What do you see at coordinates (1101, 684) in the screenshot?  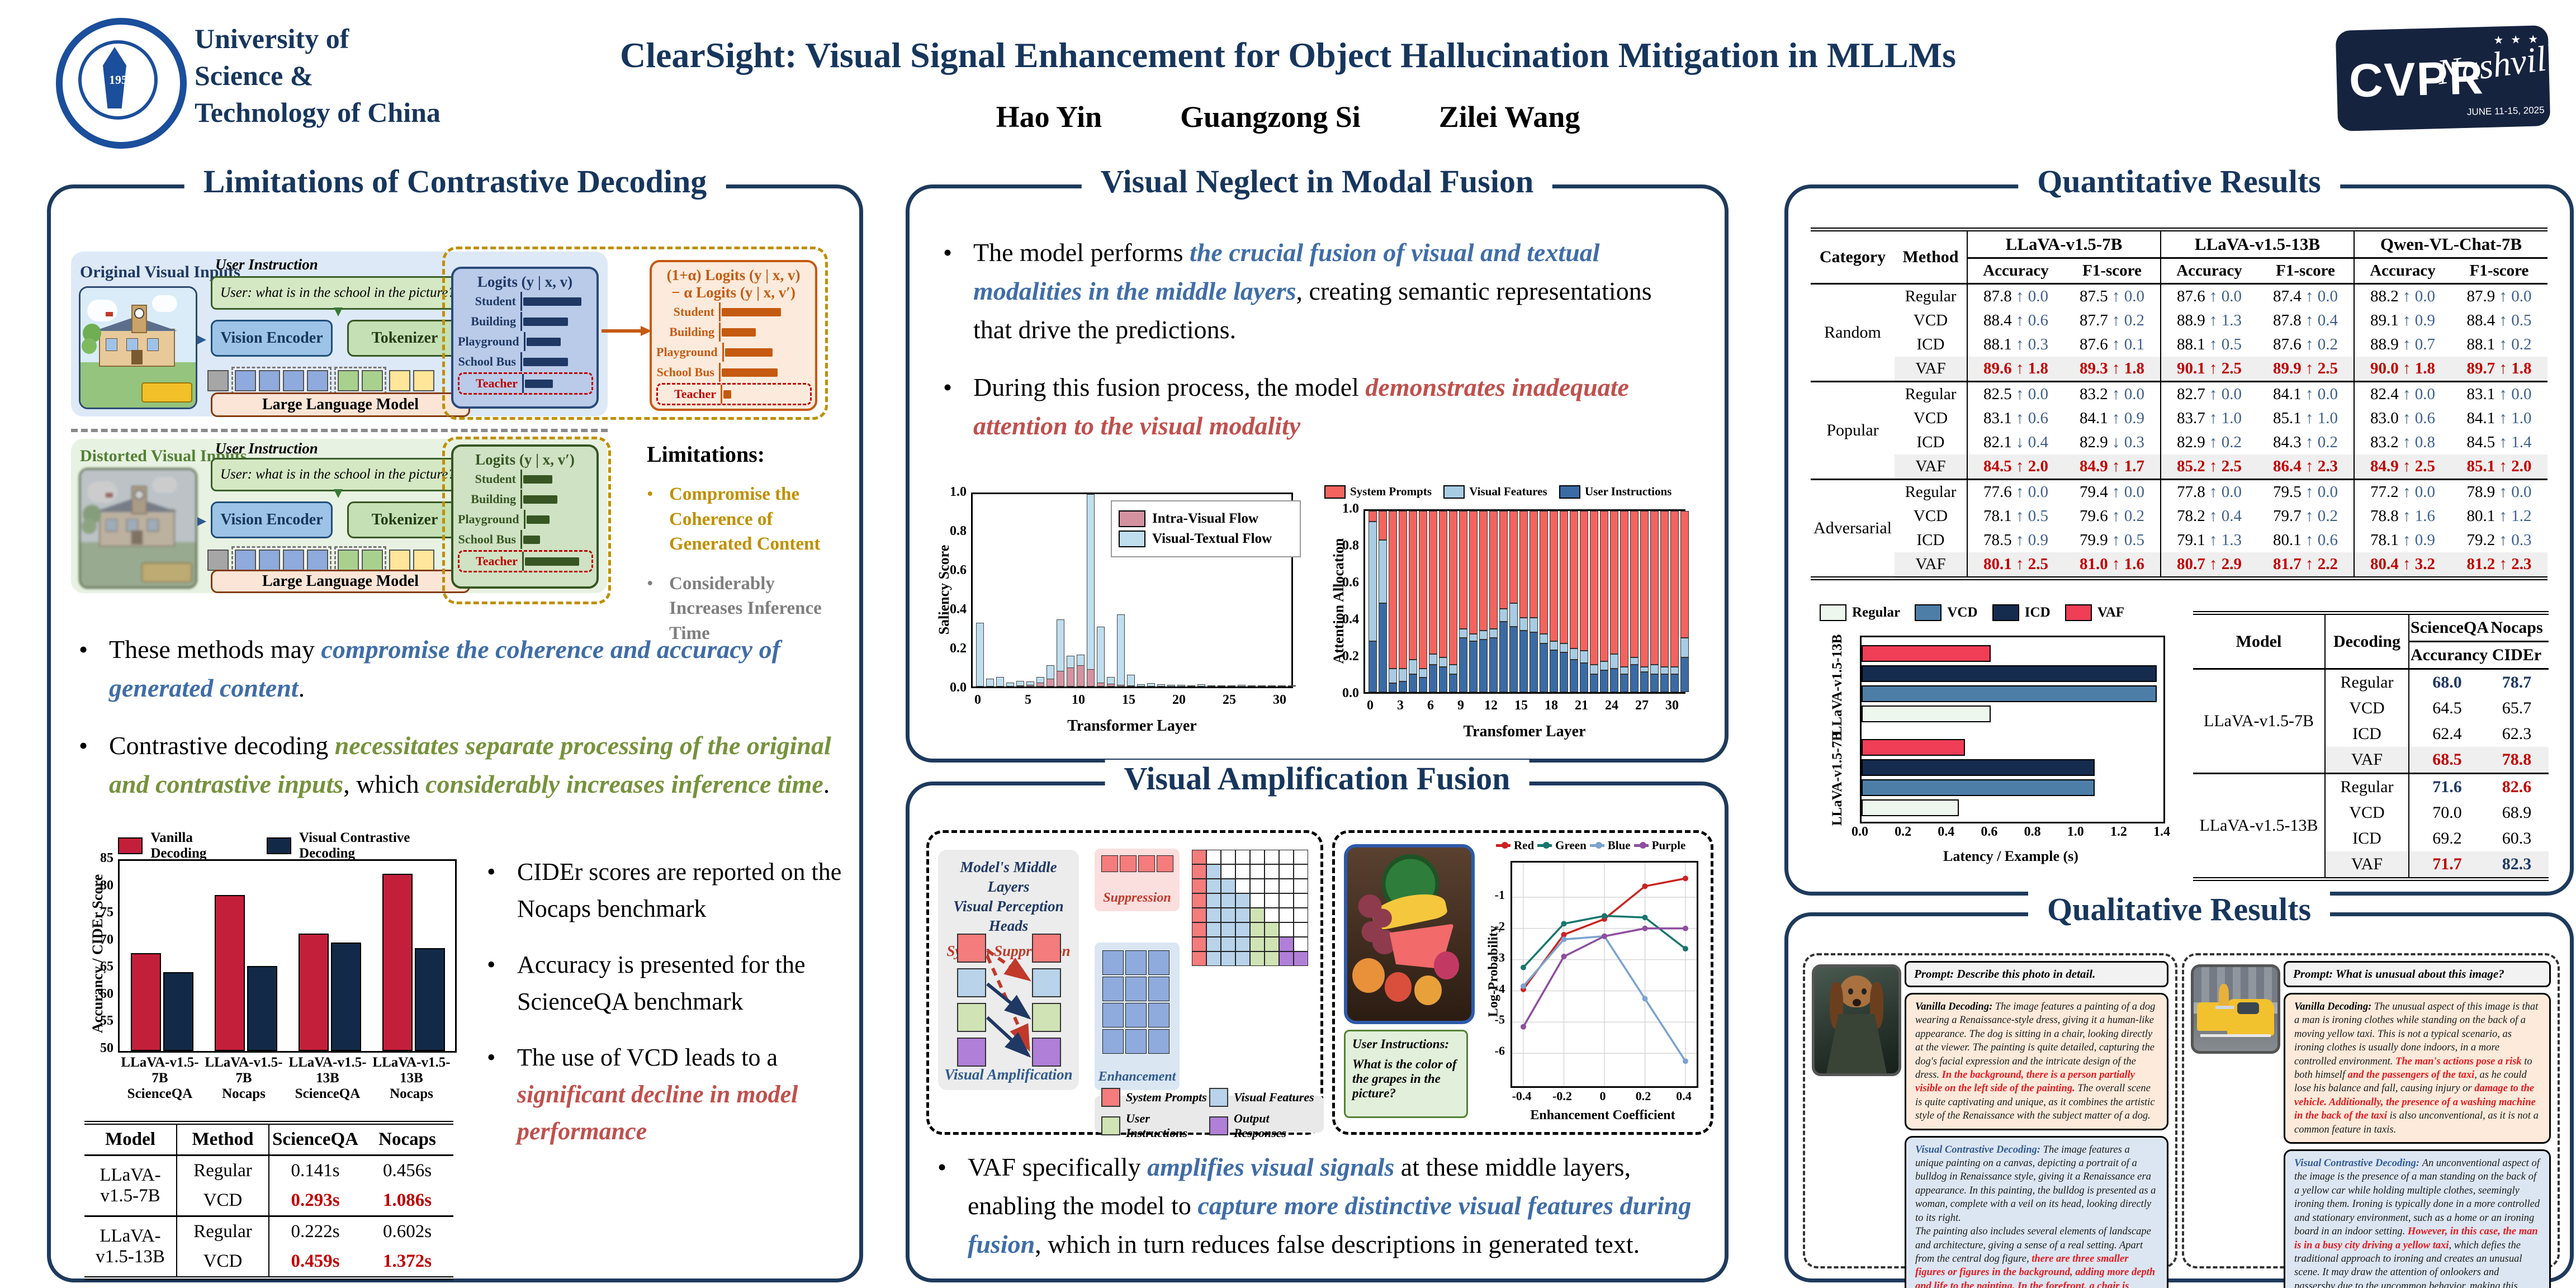 I see `iv-bar` at bounding box center [1101, 684].